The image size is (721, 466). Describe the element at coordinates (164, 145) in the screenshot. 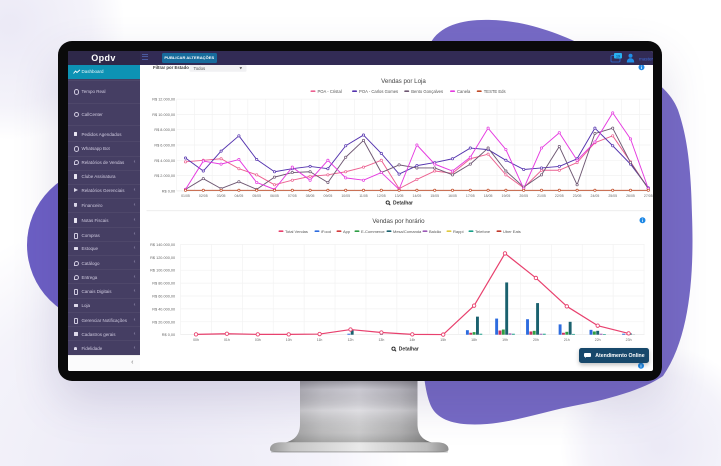

I see `svg-text: R$ 6.000,00` at that location.